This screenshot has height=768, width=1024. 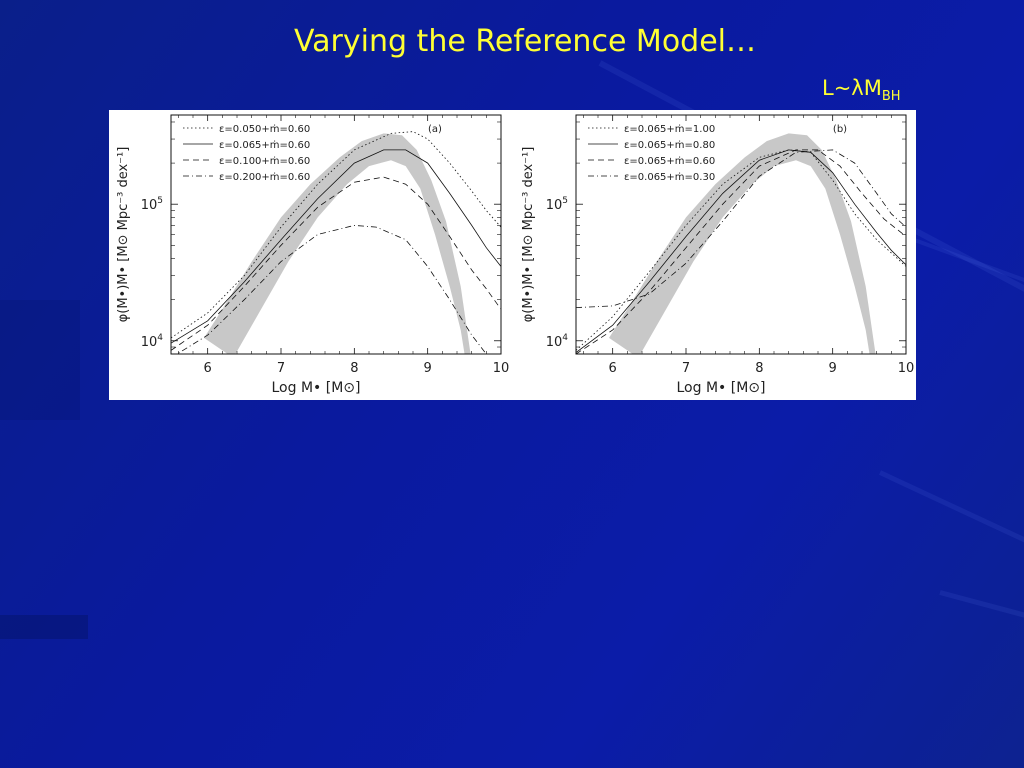 What do you see at coordinates (669, 177) in the screenshot?
I see `legend-label: ε=0.065+ṁ=0.30` at bounding box center [669, 177].